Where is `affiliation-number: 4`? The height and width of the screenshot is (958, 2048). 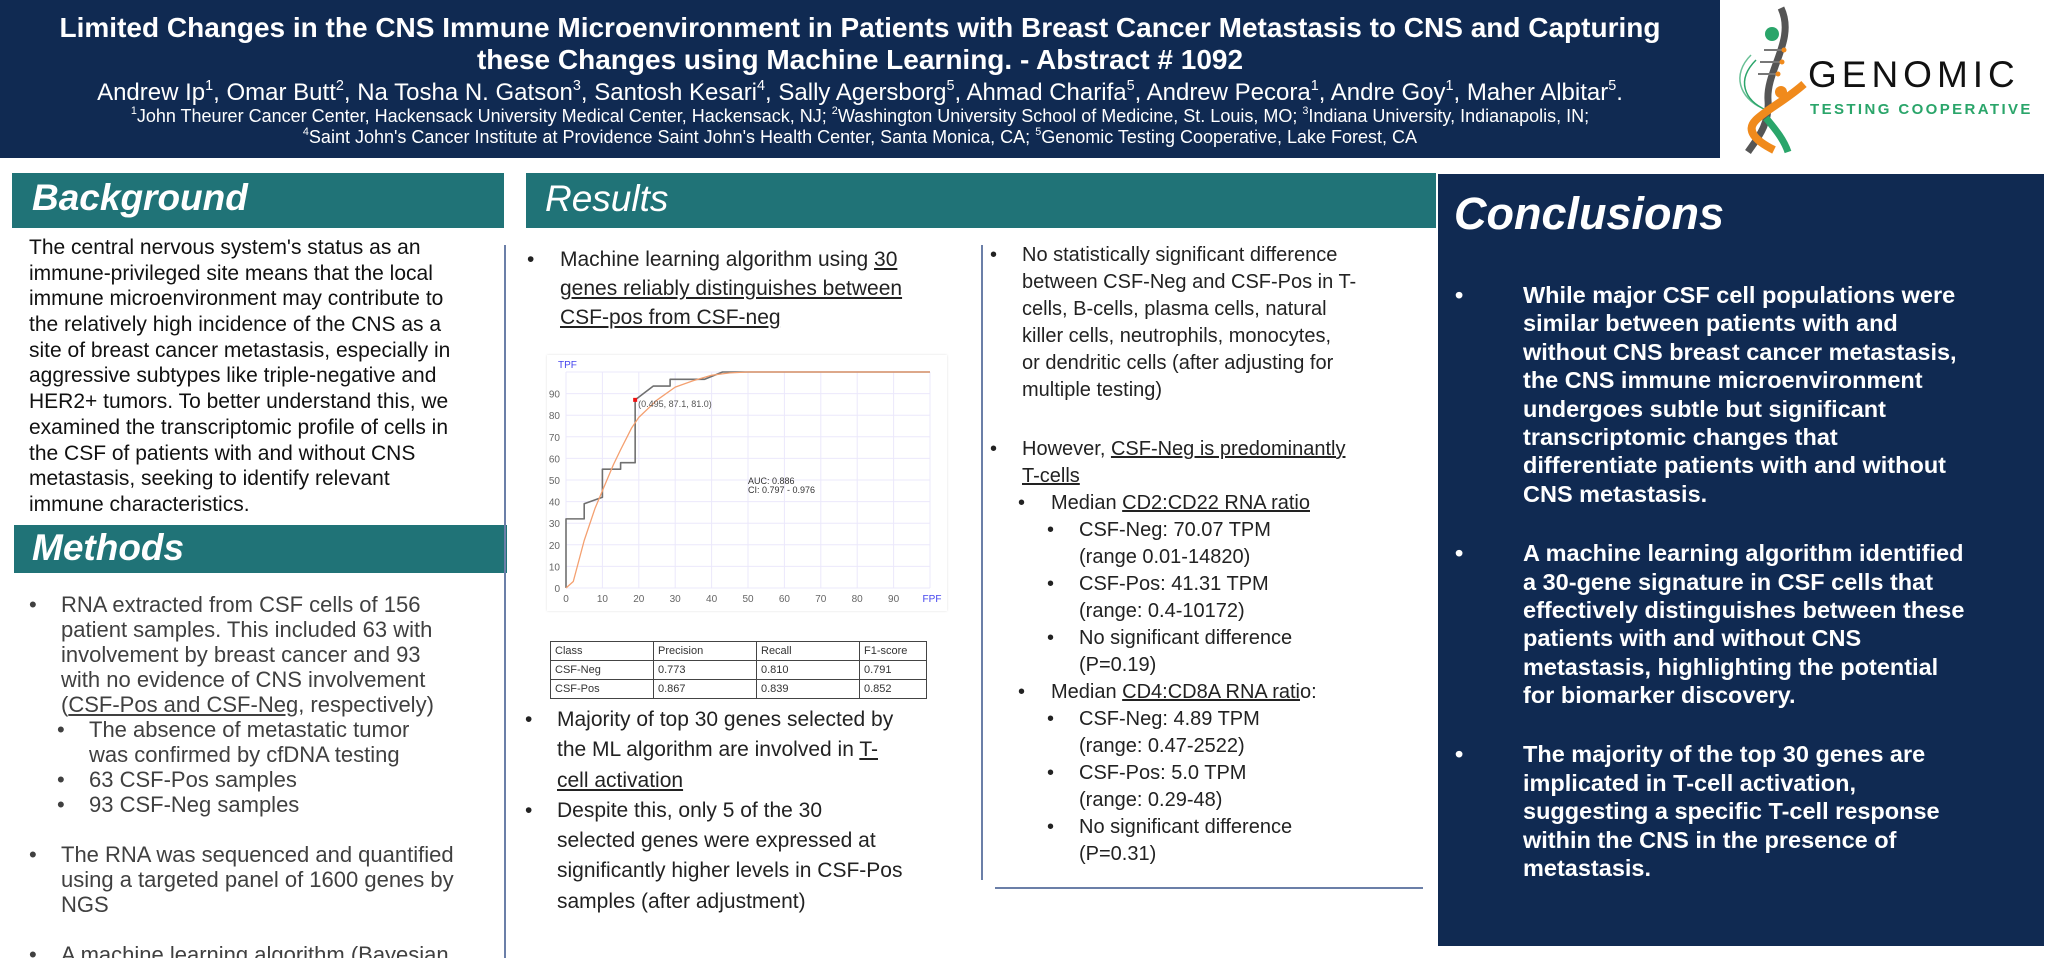 affiliation-number: 4 is located at coordinates (305, 131).